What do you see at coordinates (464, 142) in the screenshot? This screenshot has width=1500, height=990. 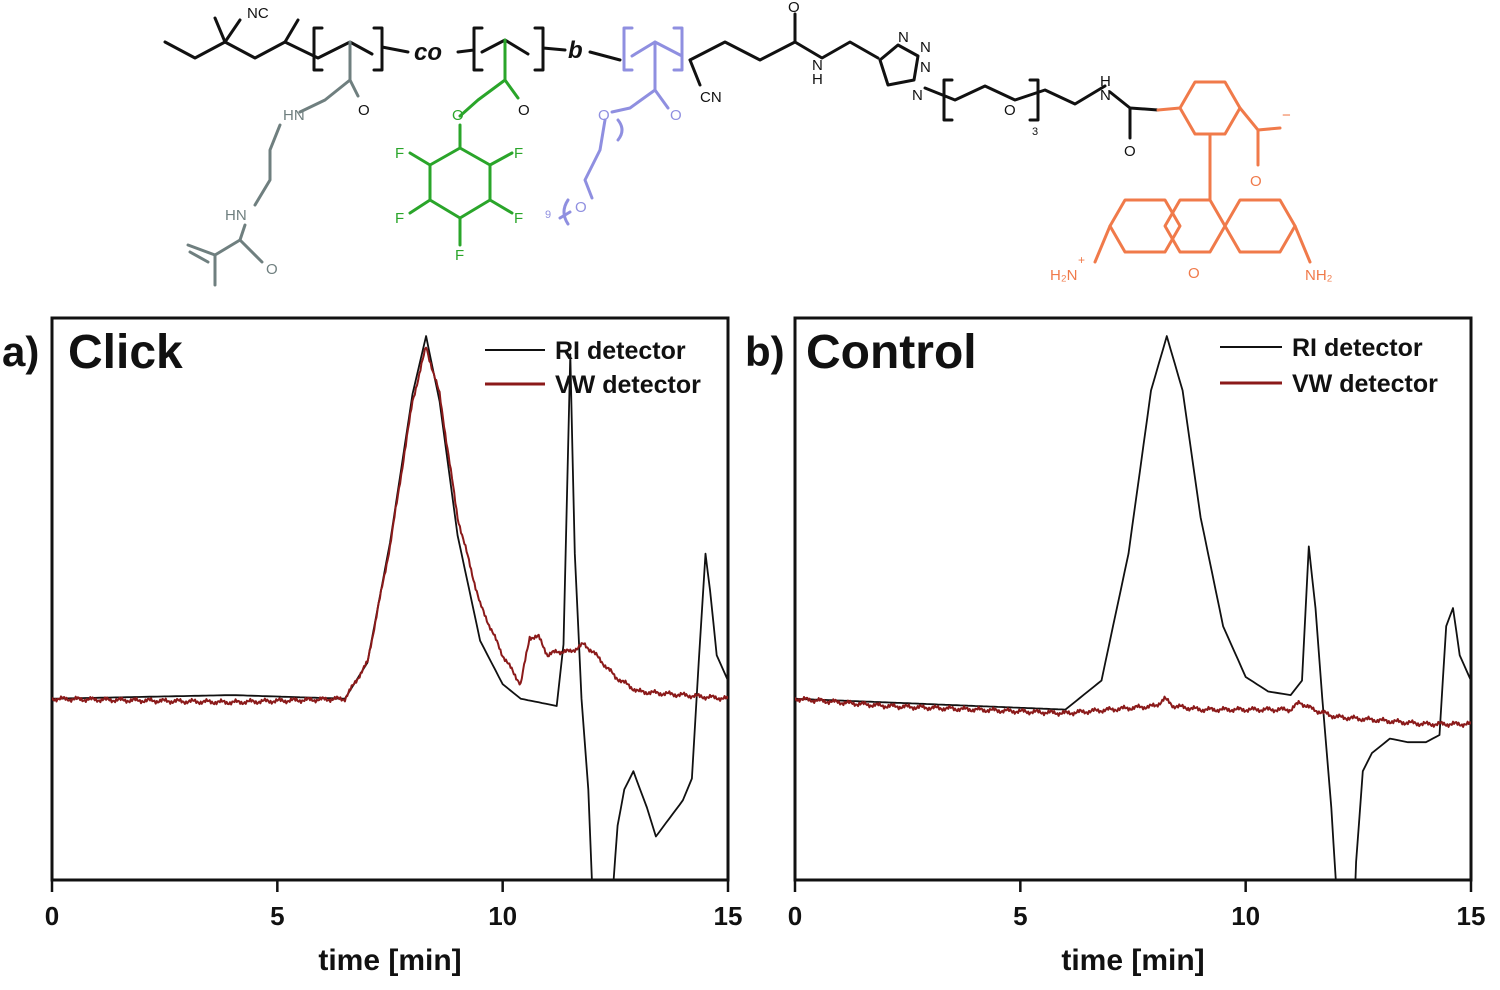 I see `green-pfp` at bounding box center [464, 142].